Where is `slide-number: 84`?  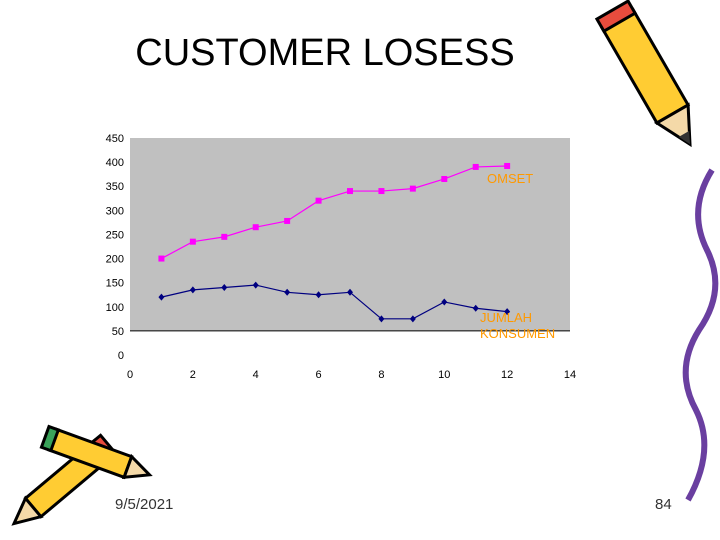
slide-number: 84 is located at coordinates (663, 504).